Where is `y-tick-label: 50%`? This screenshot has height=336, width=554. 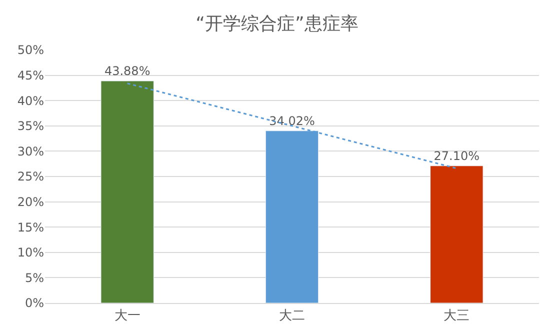
y-tick-label: 50% is located at coordinates (30, 50).